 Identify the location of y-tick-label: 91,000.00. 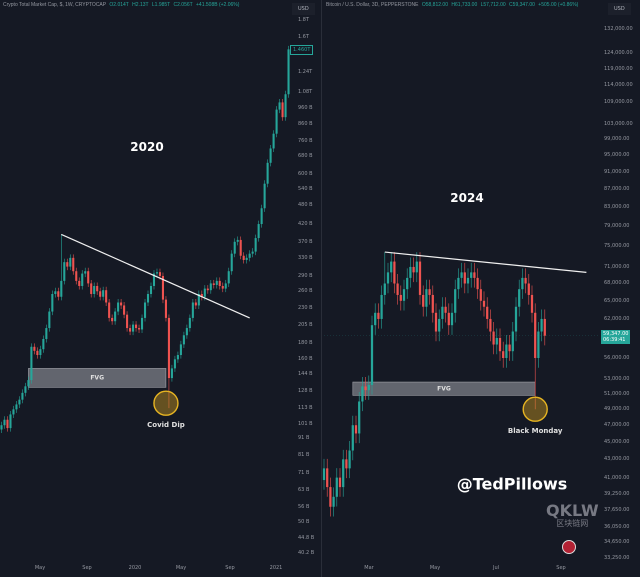
(617, 171).